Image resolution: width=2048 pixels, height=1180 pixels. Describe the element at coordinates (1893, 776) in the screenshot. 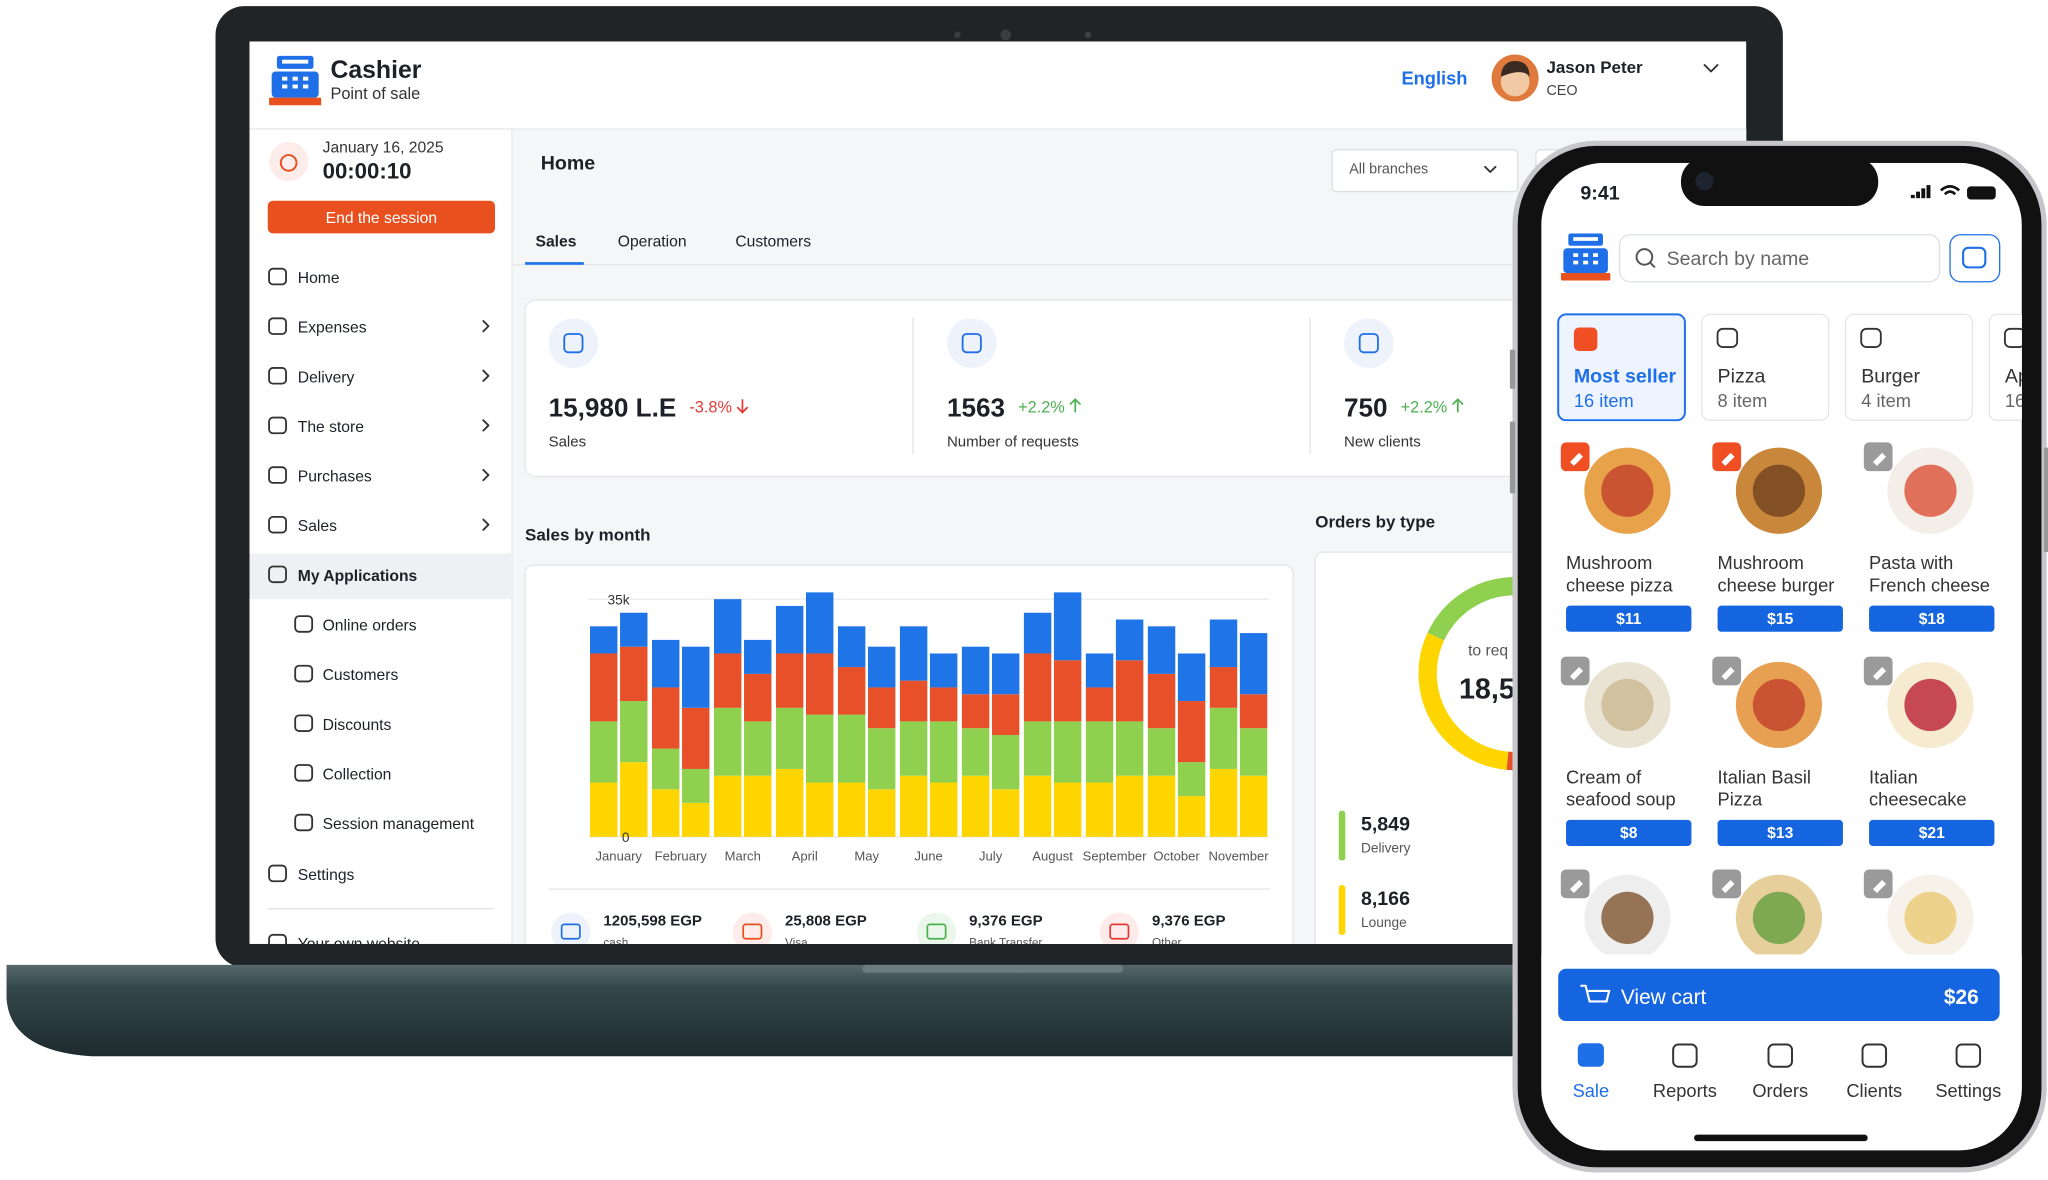

I see `product-name: Italian` at that location.